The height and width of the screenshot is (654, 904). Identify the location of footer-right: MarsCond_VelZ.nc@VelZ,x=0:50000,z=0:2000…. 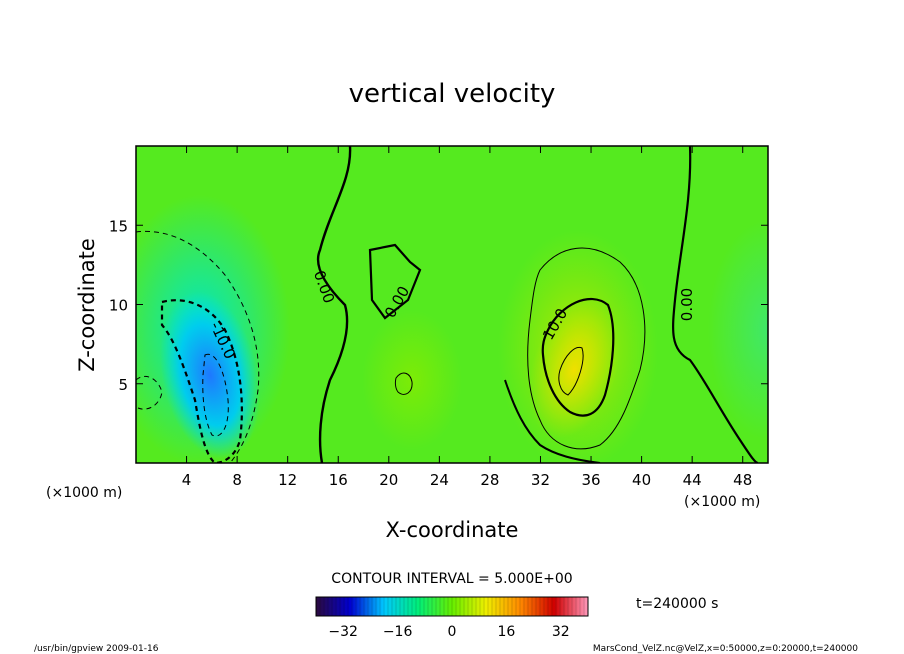
(725, 649).